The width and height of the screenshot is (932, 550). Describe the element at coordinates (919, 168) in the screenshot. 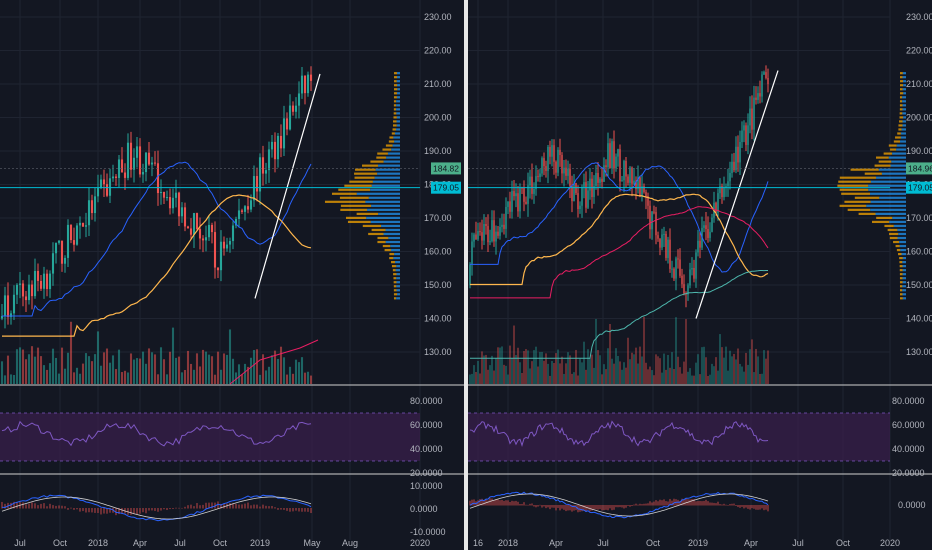

I see `current-price-tag` at that location.